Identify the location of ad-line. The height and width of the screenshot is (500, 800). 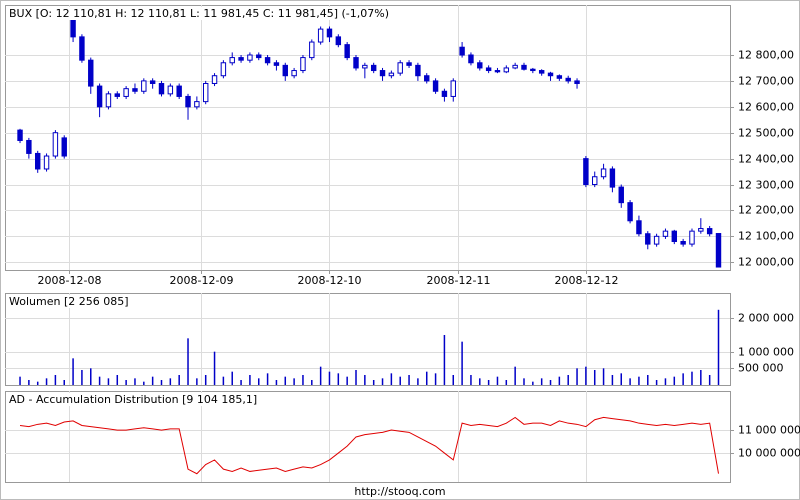
(369, 445).